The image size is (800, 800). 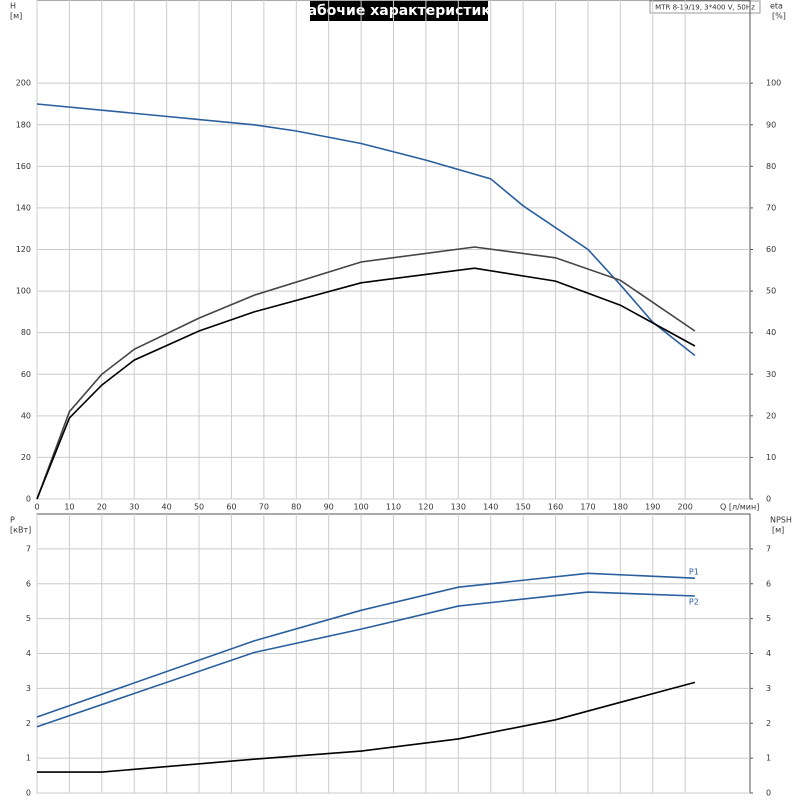 I want to click on x-tick-label: 80, so click(x=296, y=507).